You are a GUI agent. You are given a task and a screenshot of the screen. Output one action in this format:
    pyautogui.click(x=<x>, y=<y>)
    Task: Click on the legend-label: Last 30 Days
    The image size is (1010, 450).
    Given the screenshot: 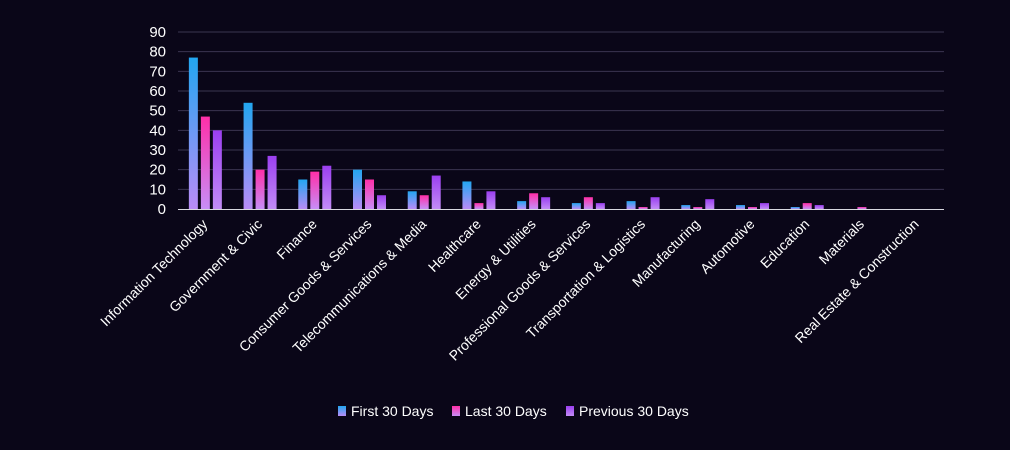 What is the action you would take?
    pyautogui.click(x=506, y=411)
    